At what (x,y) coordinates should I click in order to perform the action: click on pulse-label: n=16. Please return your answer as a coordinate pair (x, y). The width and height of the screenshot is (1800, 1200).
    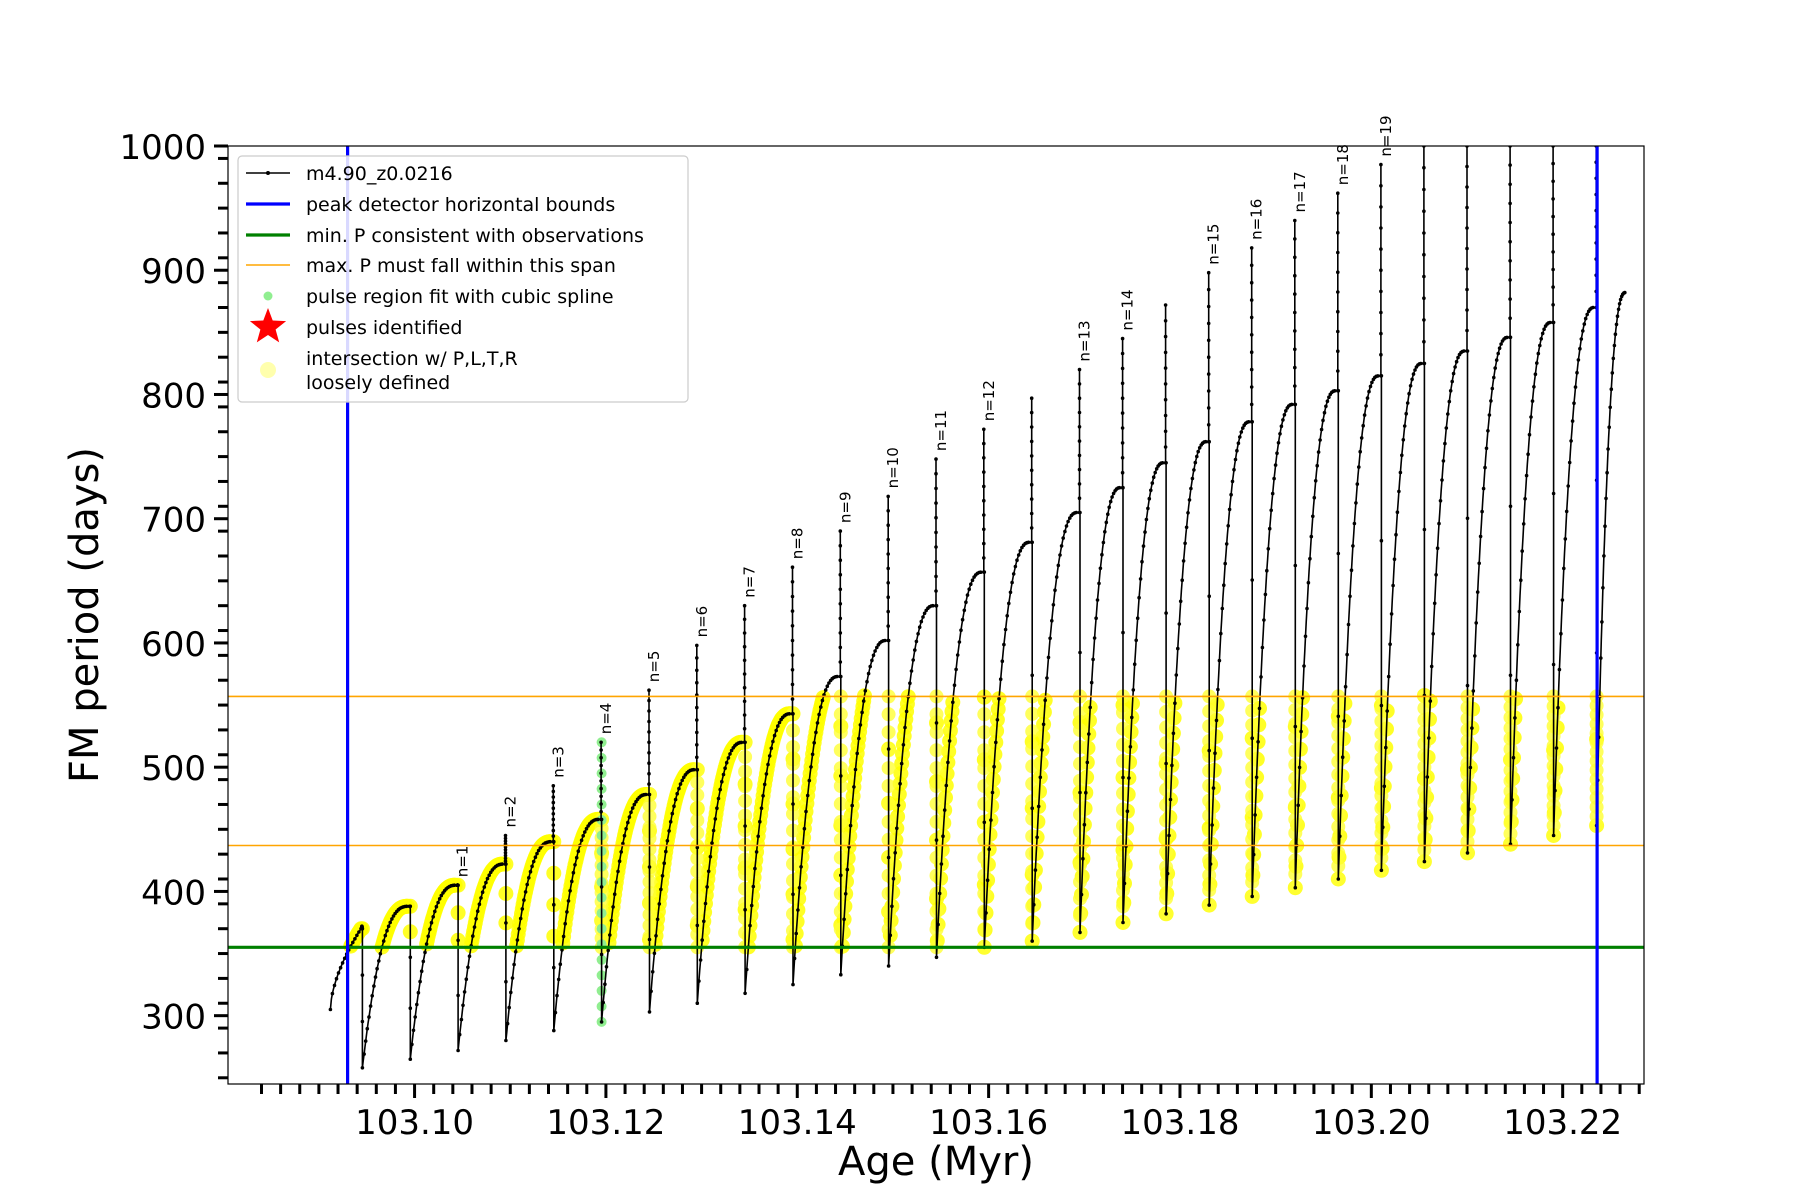
    Looking at the image, I should click on (1257, 219).